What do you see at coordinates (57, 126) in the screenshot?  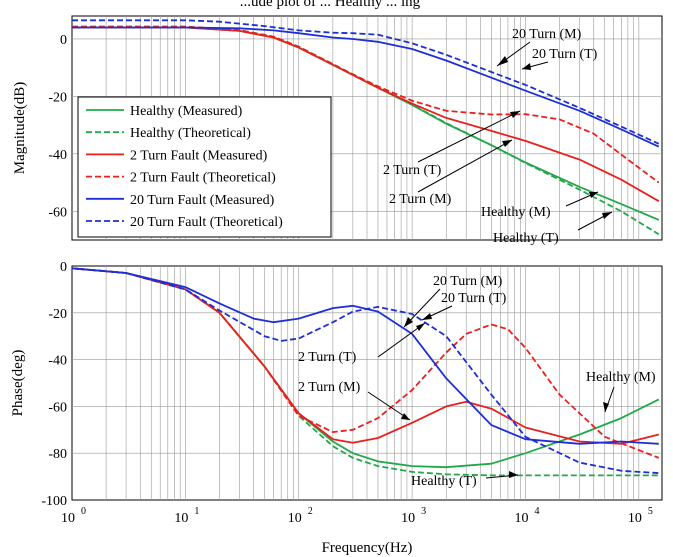 I see `magnitude-y-ticks: 0 -20 -40 -60` at bounding box center [57, 126].